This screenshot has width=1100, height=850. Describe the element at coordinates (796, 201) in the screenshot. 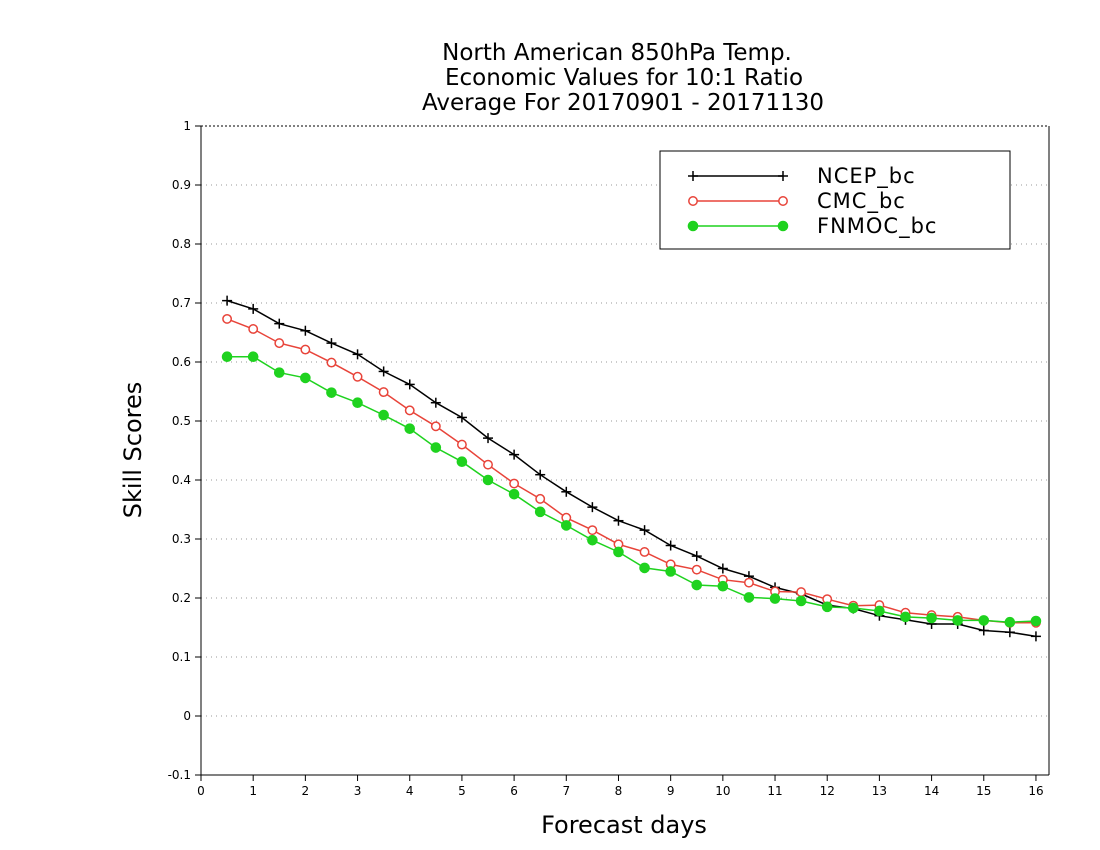

I see `legend-item-cmc-bc: CMC_bc` at that location.